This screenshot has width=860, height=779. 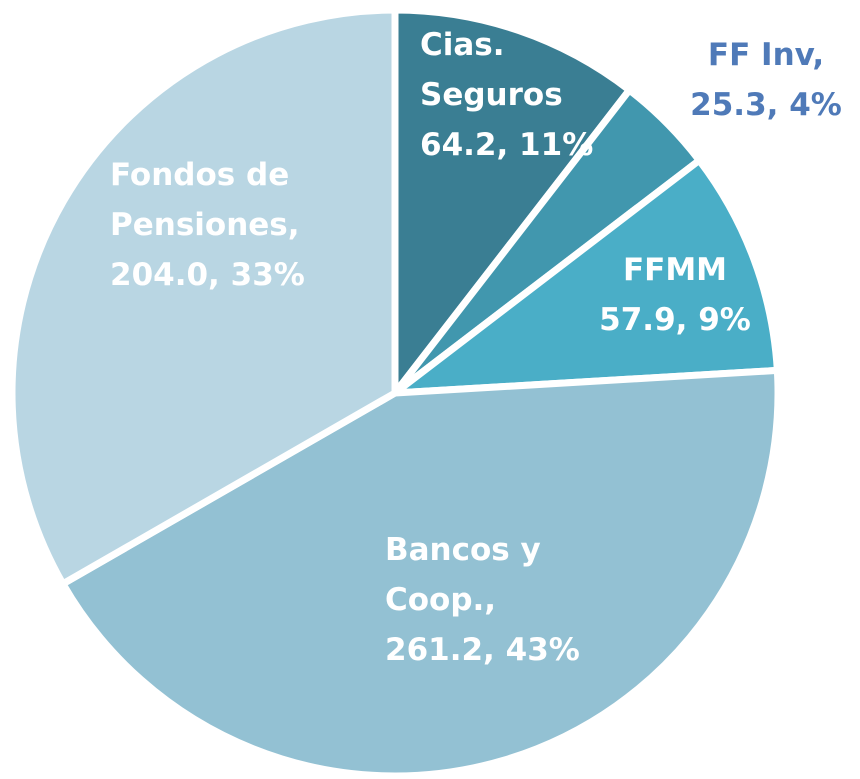 What do you see at coordinates (766, 105) in the screenshot?
I see `value-label: 25.3, 4%` at bounding box center [766, 105].